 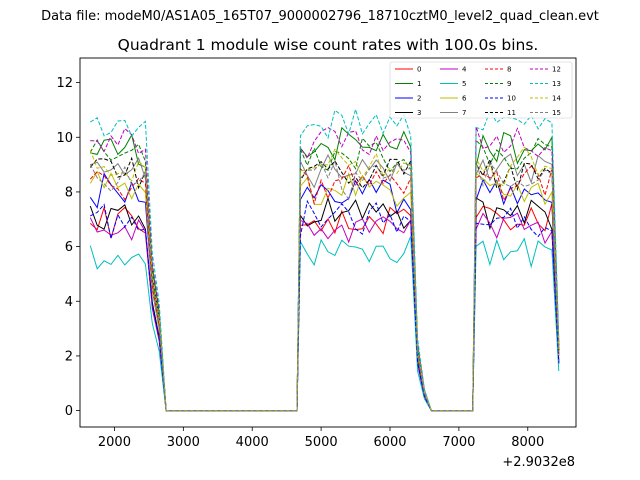 What do you see at coordinates (419, 70) in the screenshot?
I see `legend-label-0: 0` at bounding box center [419, 70].